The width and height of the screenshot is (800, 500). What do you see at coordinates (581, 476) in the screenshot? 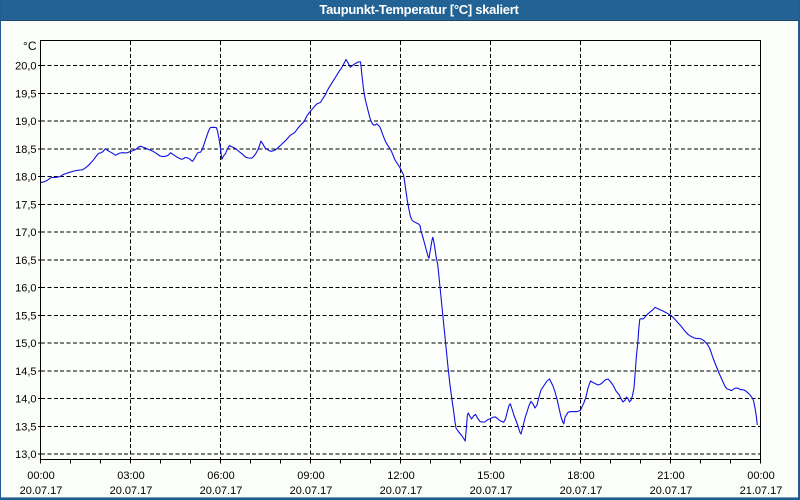
I see `svg-text: 18:00` at bounding box center [581, 476].